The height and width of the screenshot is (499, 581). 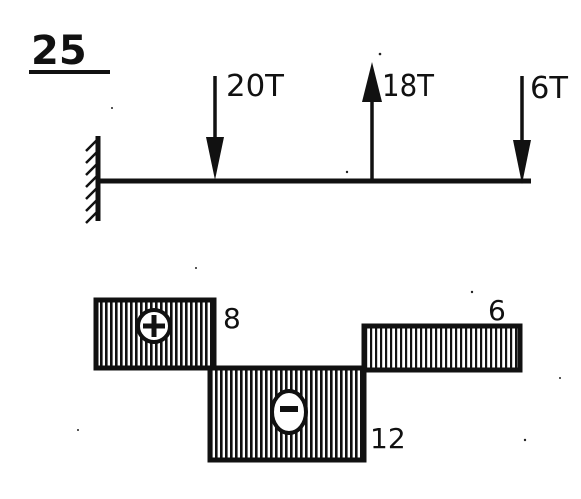 What do you see at coordinates (549, 88) in the screenshot?
I see `load-label-6t: 6T` at bounding box center [549, 88].